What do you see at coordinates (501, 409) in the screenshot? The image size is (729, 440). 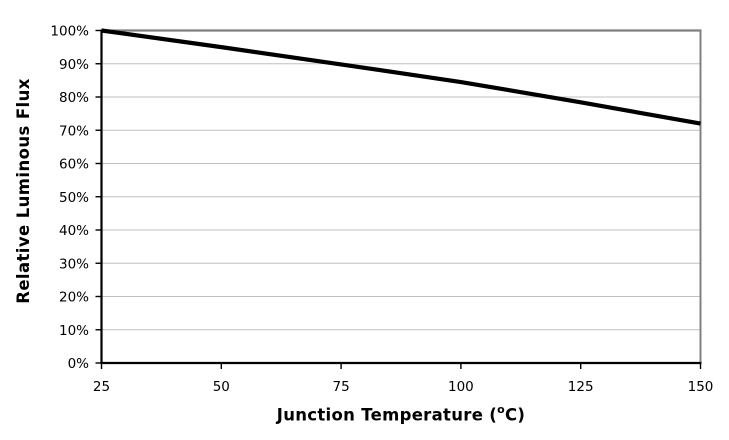 I see `degree-superscript: o` at bounding box center [501, 409].